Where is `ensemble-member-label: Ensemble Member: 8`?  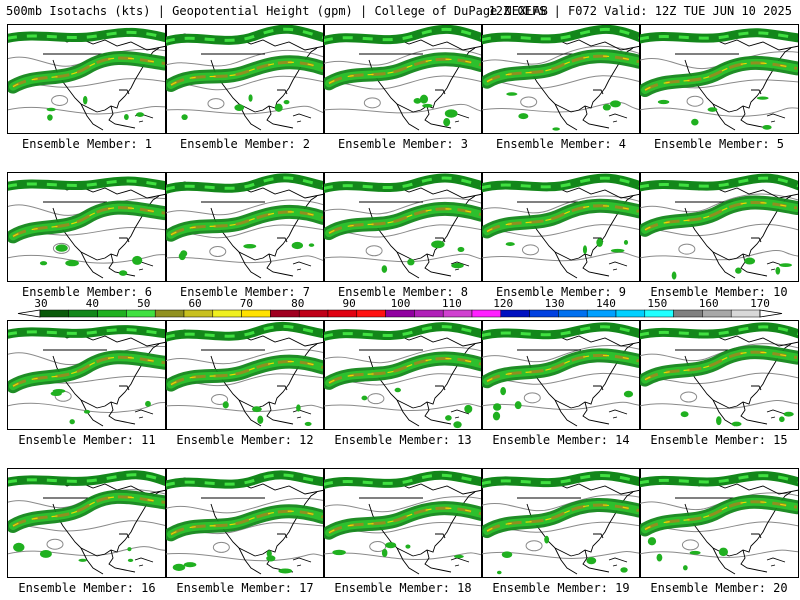 ensemble-member-label: Ensemble Member: 8 is located at coordinates (403, 292).